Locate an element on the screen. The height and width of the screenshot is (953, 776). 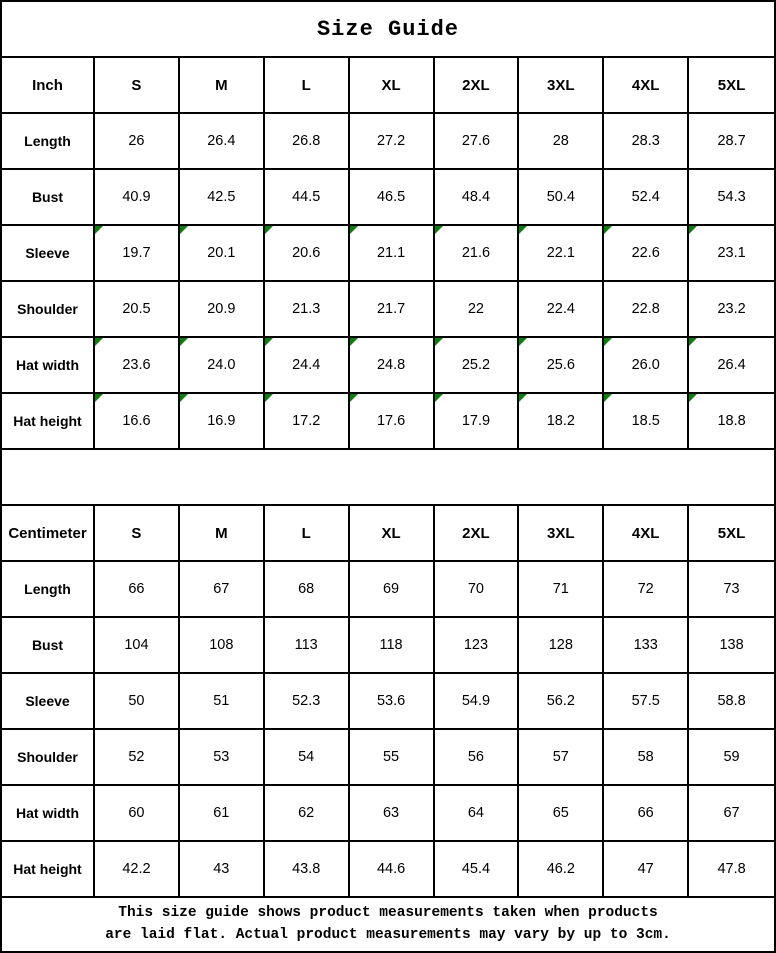
size-value-cell: 21.7 is located at coordinates (392, 309).